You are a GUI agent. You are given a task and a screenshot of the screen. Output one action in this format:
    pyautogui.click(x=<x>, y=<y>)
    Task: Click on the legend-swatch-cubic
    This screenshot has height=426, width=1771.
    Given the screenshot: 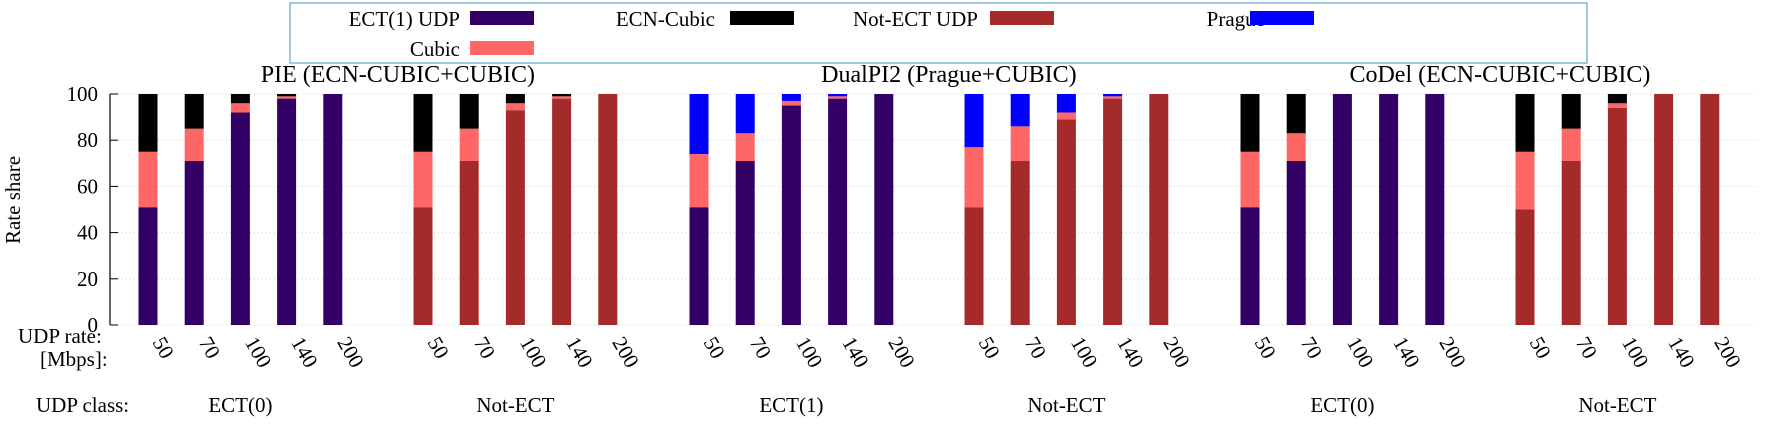 What is the action you would take?
    pyautogui.click(x=502, y=48)
    